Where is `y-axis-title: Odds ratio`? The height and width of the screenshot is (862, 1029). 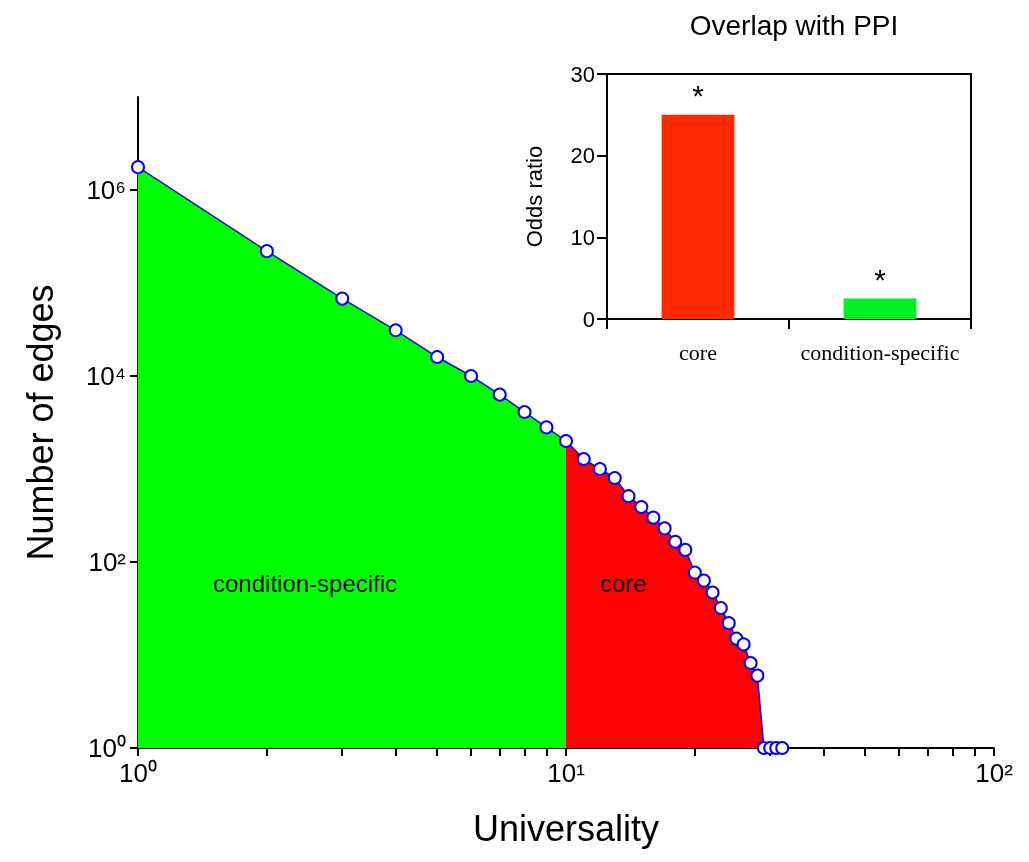
y-axis-title: Odds ratio is located at coordinates (534, 196).